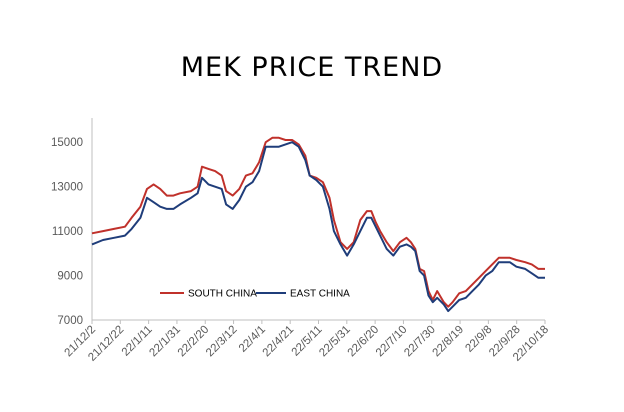 Image resolution: width=624 pixels, height=412 pixels. I want to click on y-tick-label: 13000, so click(67, 188).